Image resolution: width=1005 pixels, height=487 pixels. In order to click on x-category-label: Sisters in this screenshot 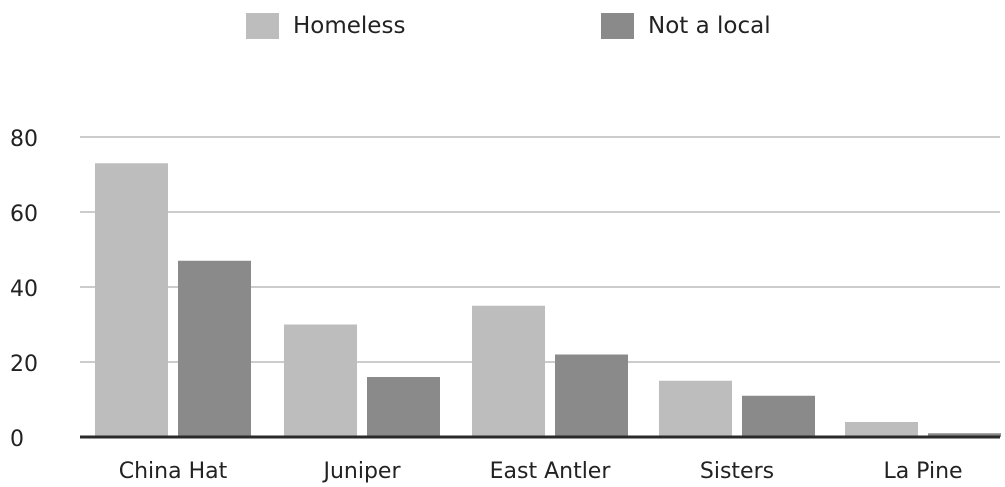, I will do `click(737, 471)`.